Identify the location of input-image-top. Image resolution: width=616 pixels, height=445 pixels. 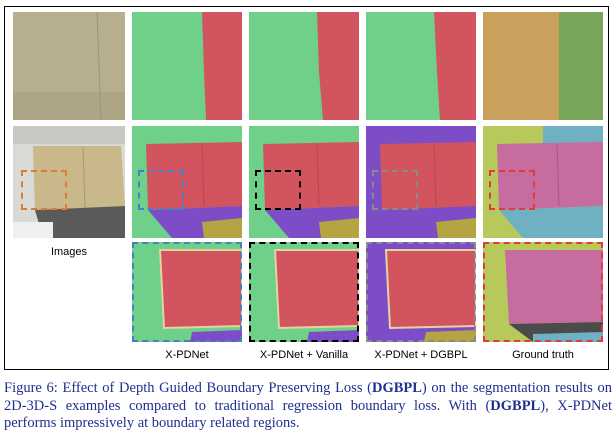
(69, 66).